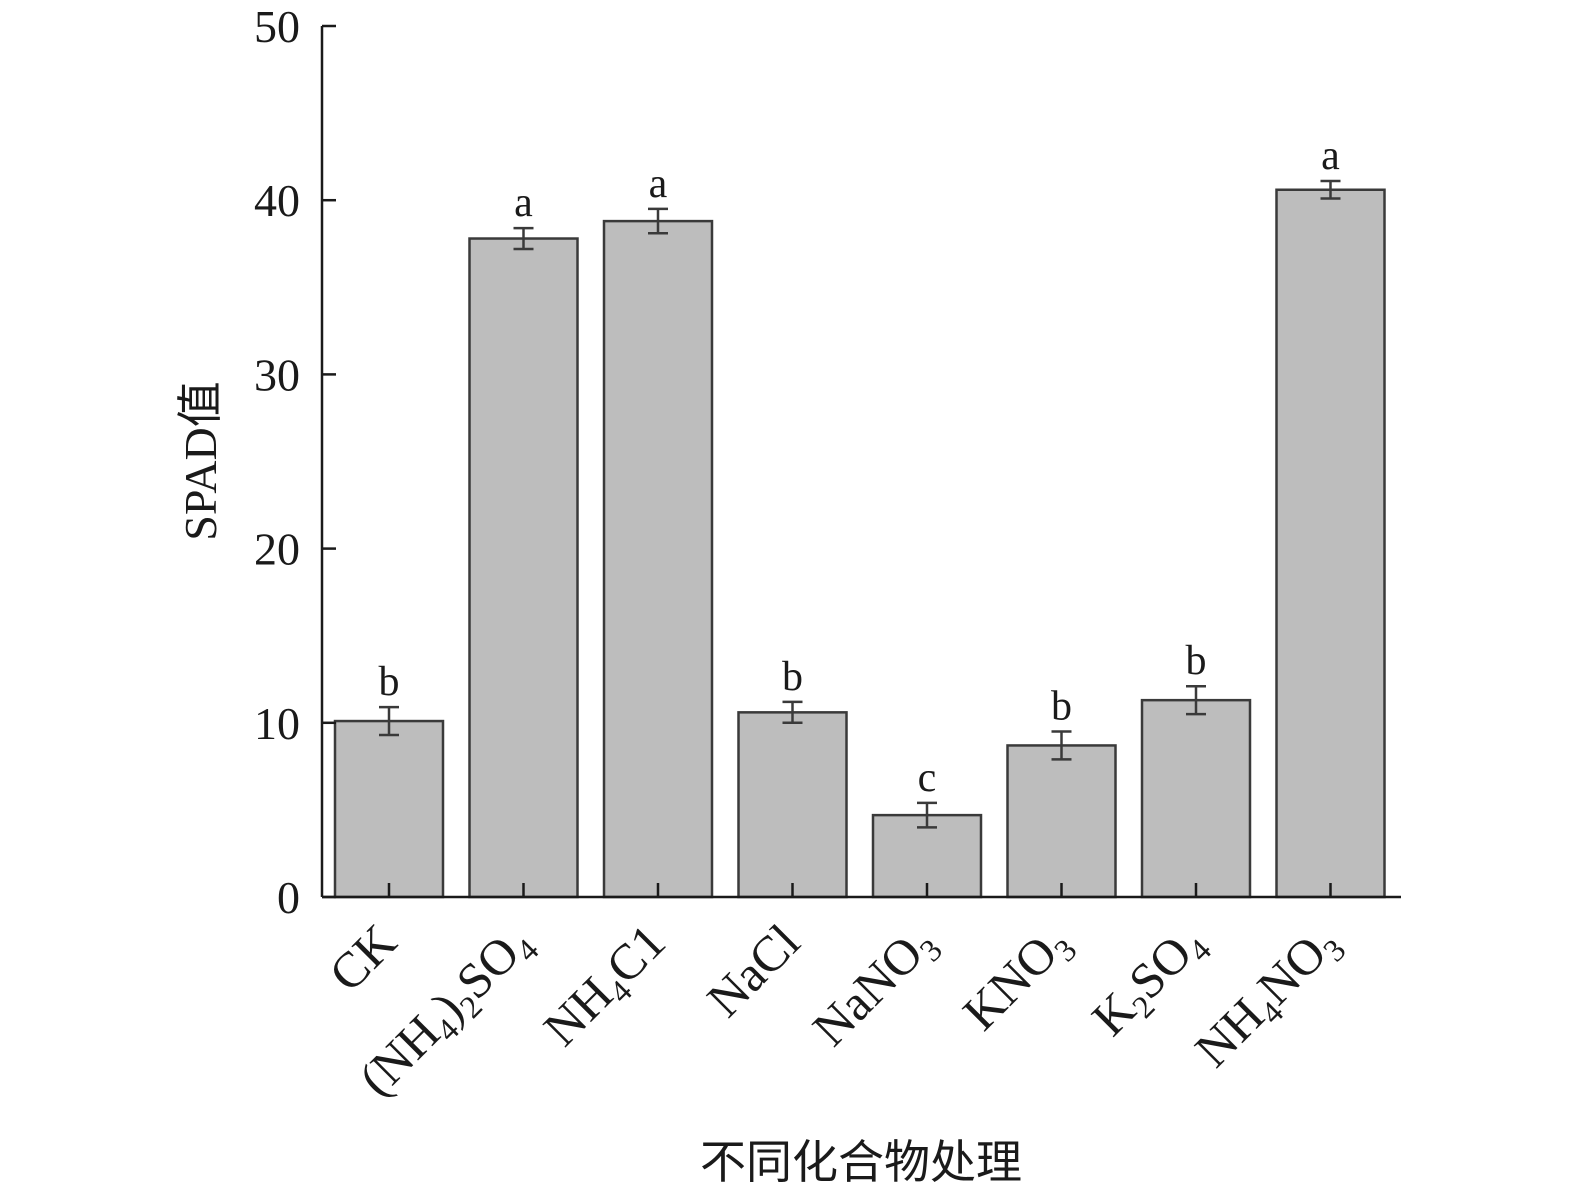  What do you see at coordinates (200, 460) in the screenshot?
I see `y-axis-title: SPAD值` at bounding box center [200, 460].